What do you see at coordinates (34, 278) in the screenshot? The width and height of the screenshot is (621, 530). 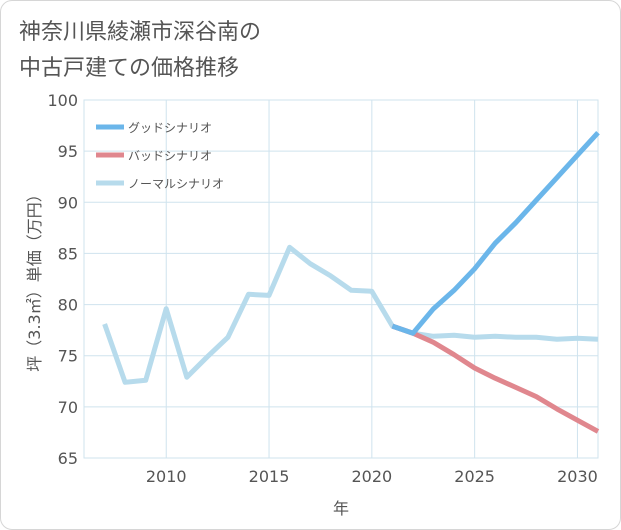 I see `y-axis-label: 坪（3.3㎡）単価（万円）` at bounding box center [34, 278].